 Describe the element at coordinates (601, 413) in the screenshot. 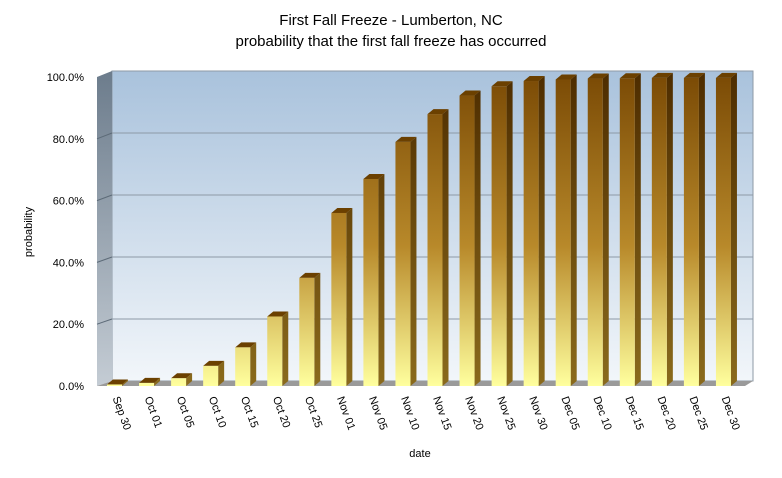

I see `x-tick-label: Dec 10` at that location.